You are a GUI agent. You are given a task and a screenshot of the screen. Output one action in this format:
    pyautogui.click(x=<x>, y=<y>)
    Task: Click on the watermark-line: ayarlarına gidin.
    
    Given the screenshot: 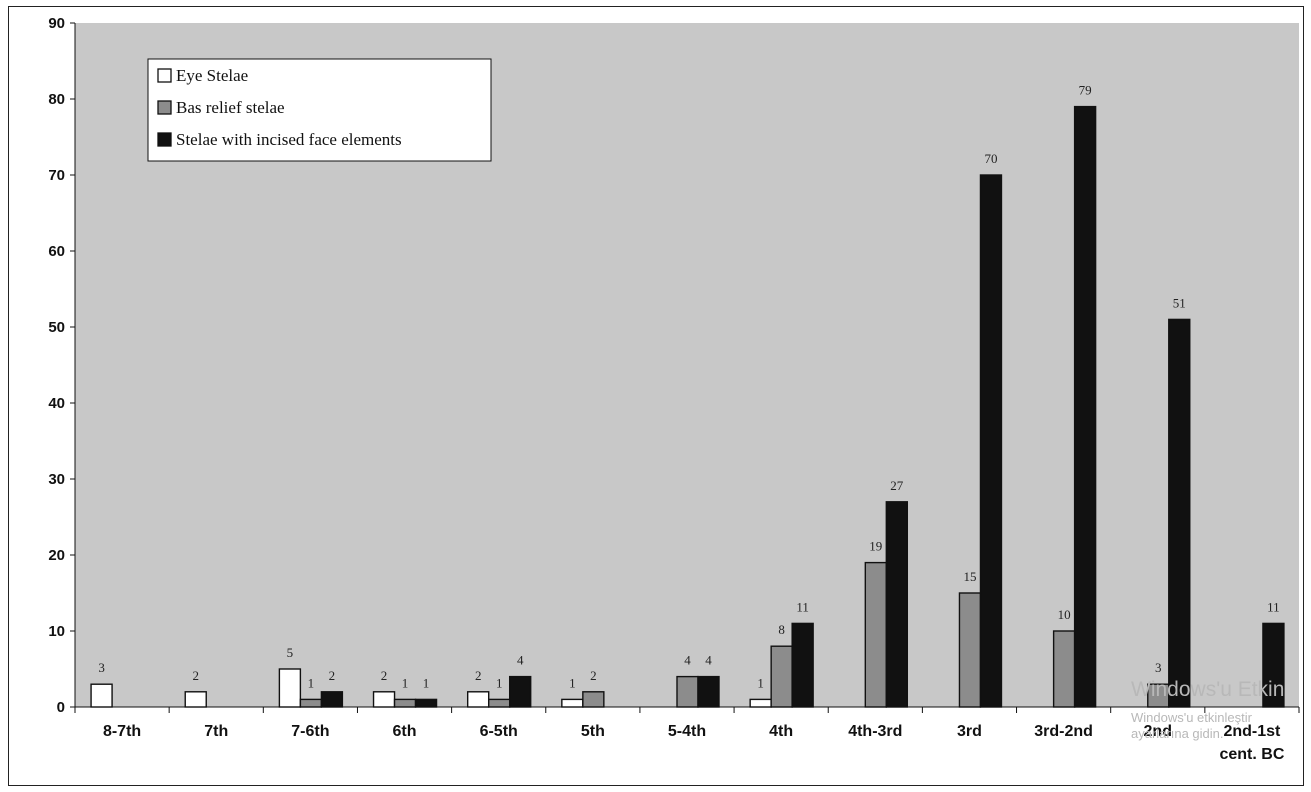 What is the action you would take?
    pyautogui.click(x=1177, y=733)
    